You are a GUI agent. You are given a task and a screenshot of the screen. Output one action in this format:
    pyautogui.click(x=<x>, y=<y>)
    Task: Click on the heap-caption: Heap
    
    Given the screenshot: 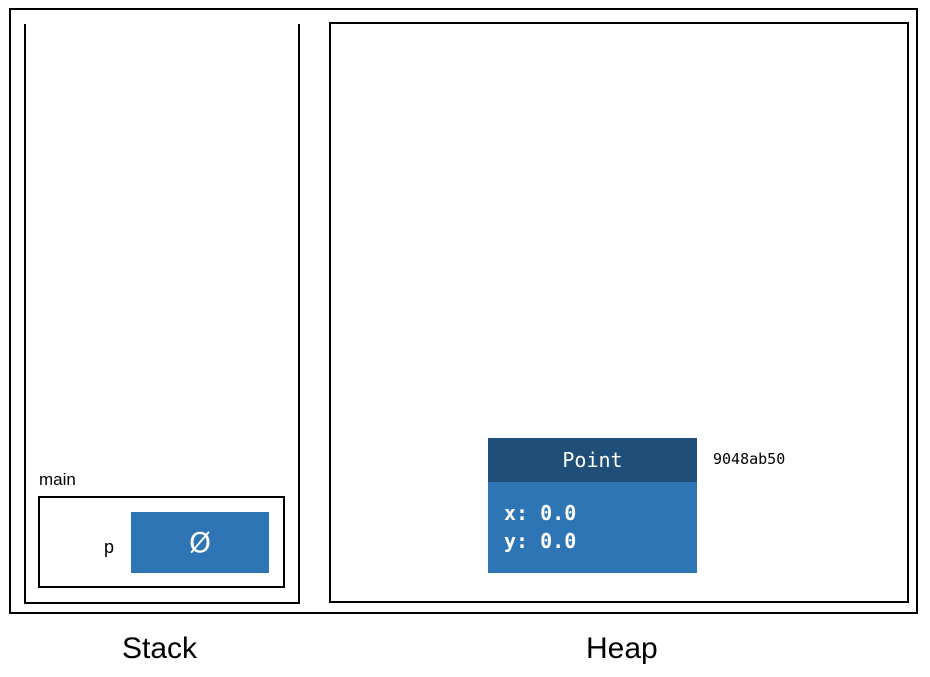 What is the action you would take?
    pyautogui.click(x=622, y=648)
    